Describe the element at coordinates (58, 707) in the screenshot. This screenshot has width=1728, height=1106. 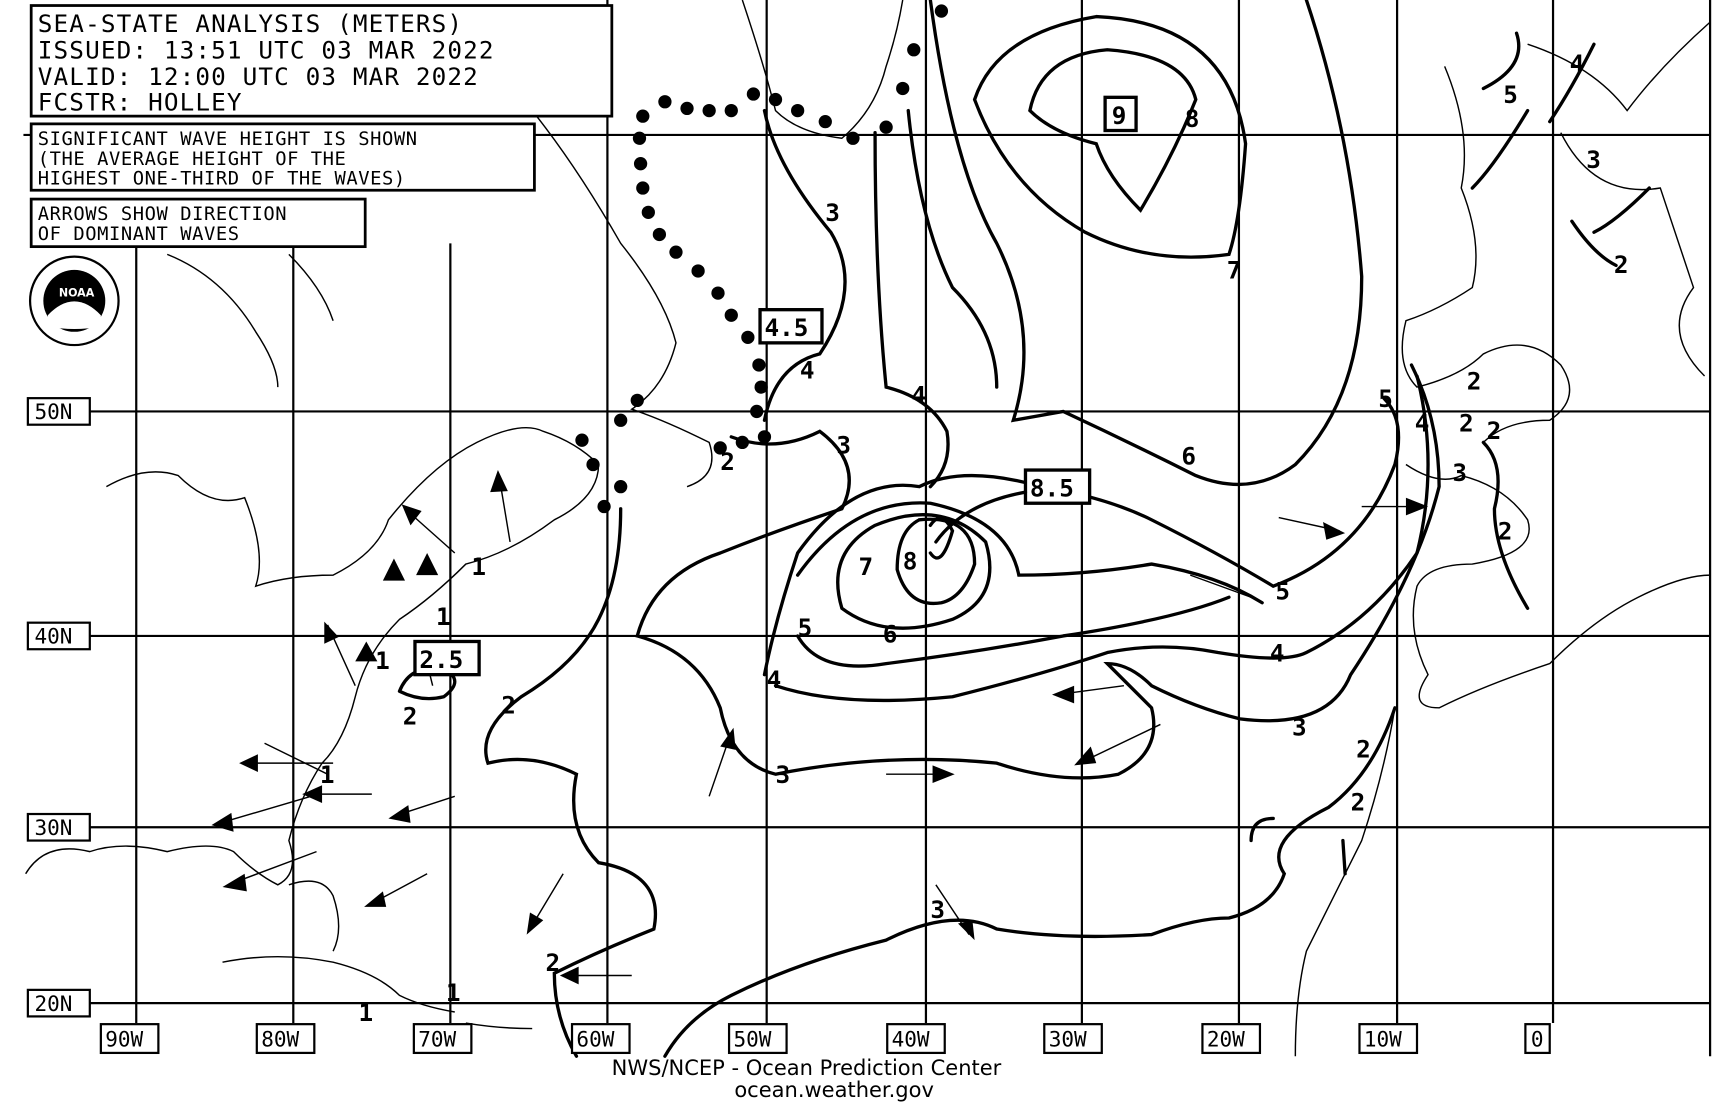
I see `latitude-labels: 50N 40N 30N 20N` at that location.